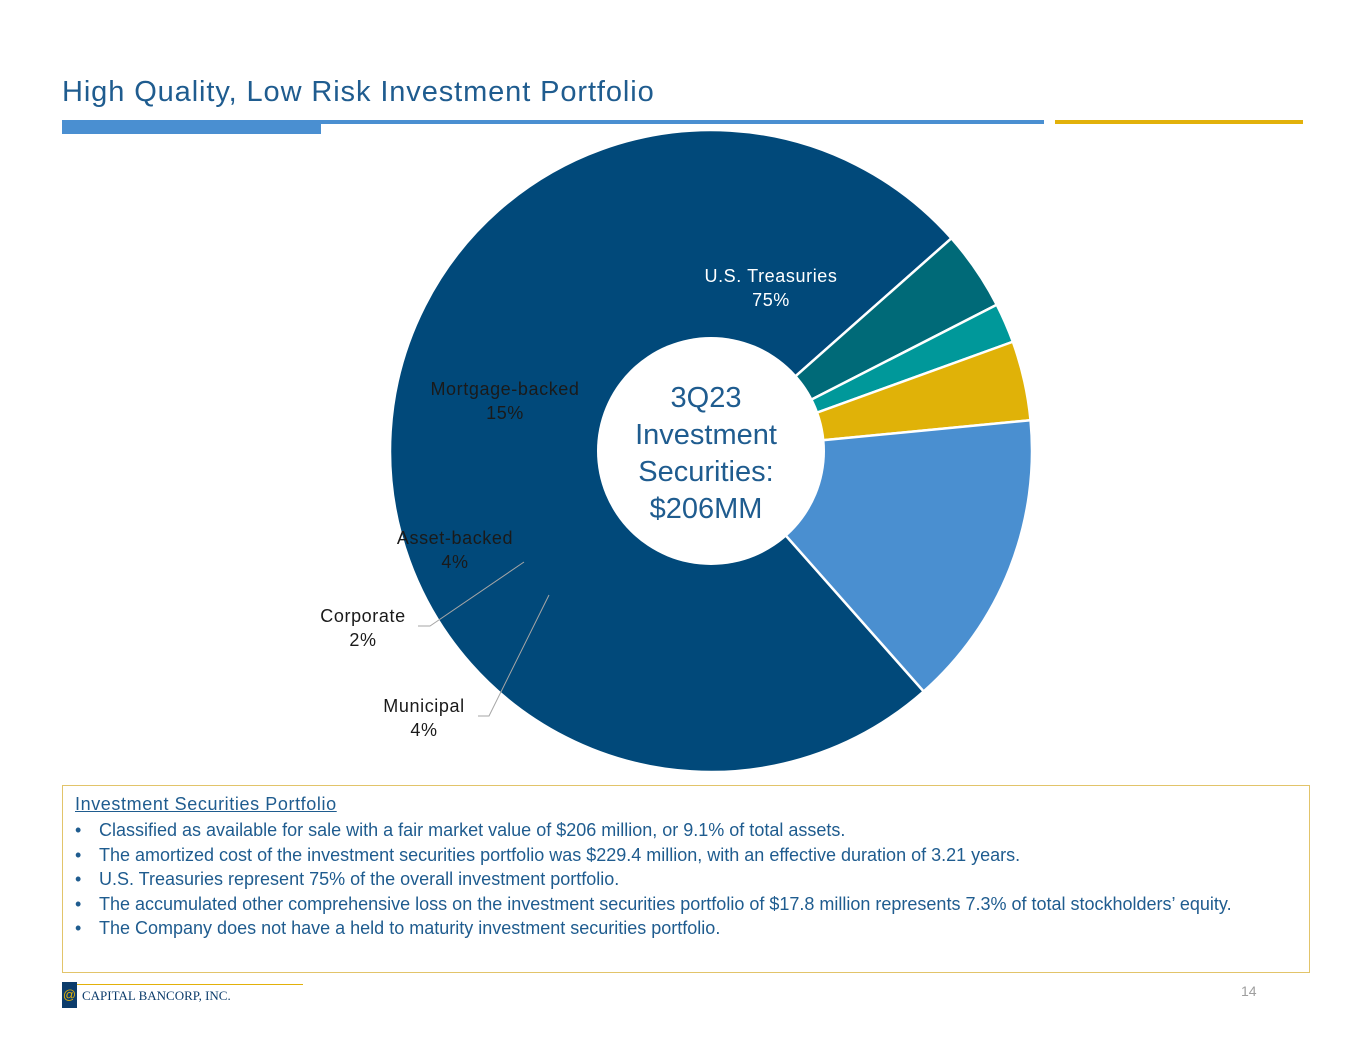  I want to click on page-number: 14, so click(1249, 991).